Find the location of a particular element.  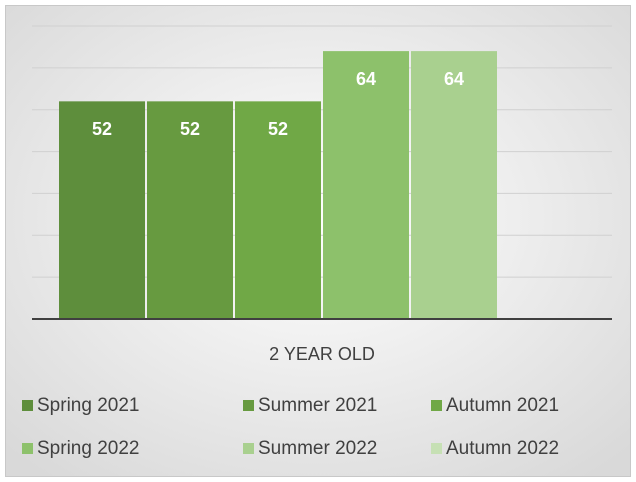

legend-label: Spring 2022 is located at coordinates (88, 448).